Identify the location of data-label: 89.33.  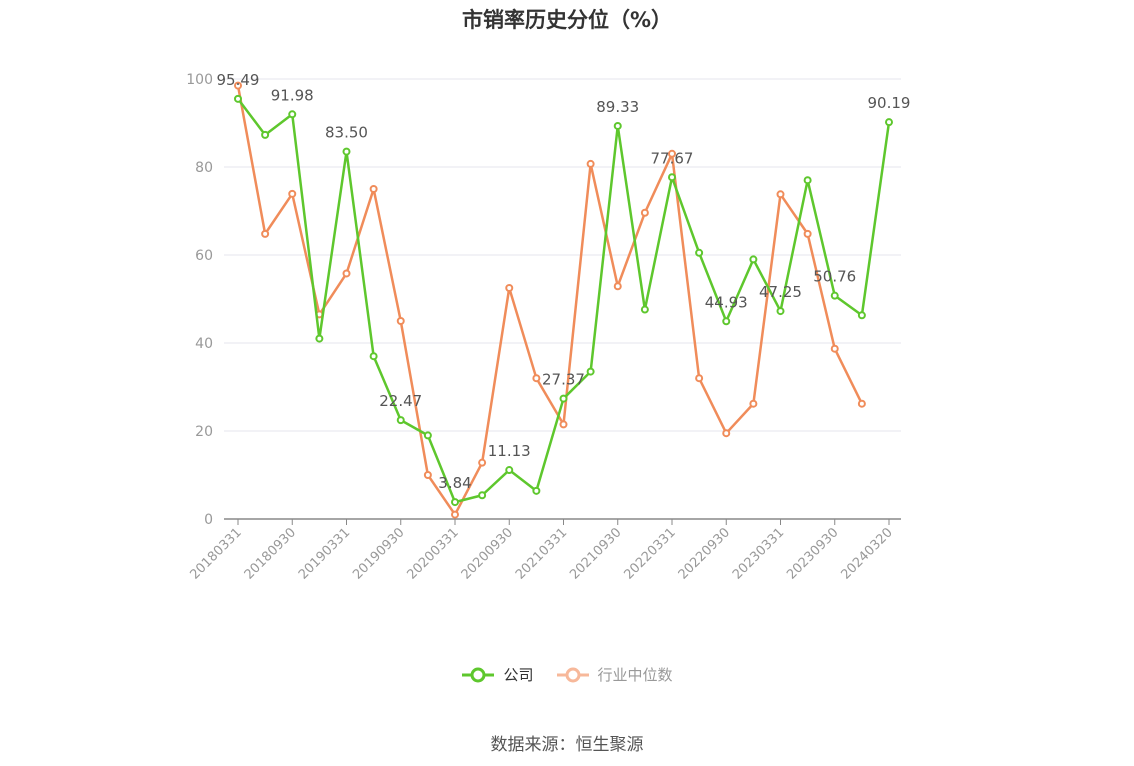
(617, 107).